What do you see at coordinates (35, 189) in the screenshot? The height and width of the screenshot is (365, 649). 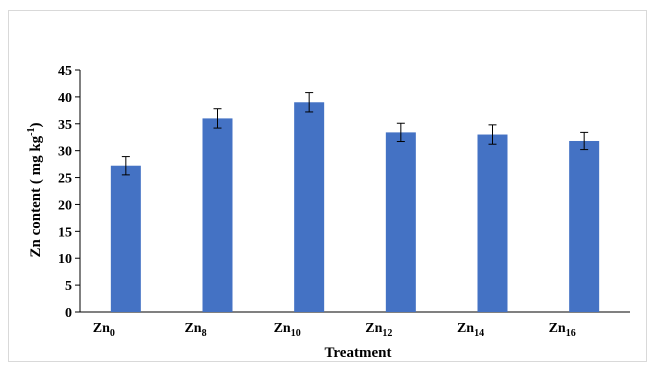 I see `y-axis-title: Zn content ( mg kg-1)` at bounding box center [35, 189].